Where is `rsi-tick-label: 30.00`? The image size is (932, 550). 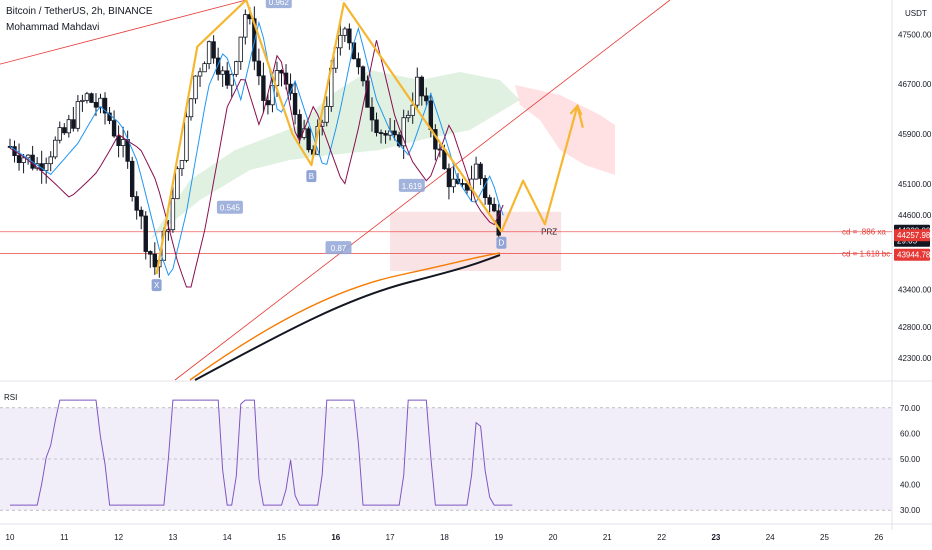
rsi-tick-label: 30.00 is located at coordinates (910, 510).